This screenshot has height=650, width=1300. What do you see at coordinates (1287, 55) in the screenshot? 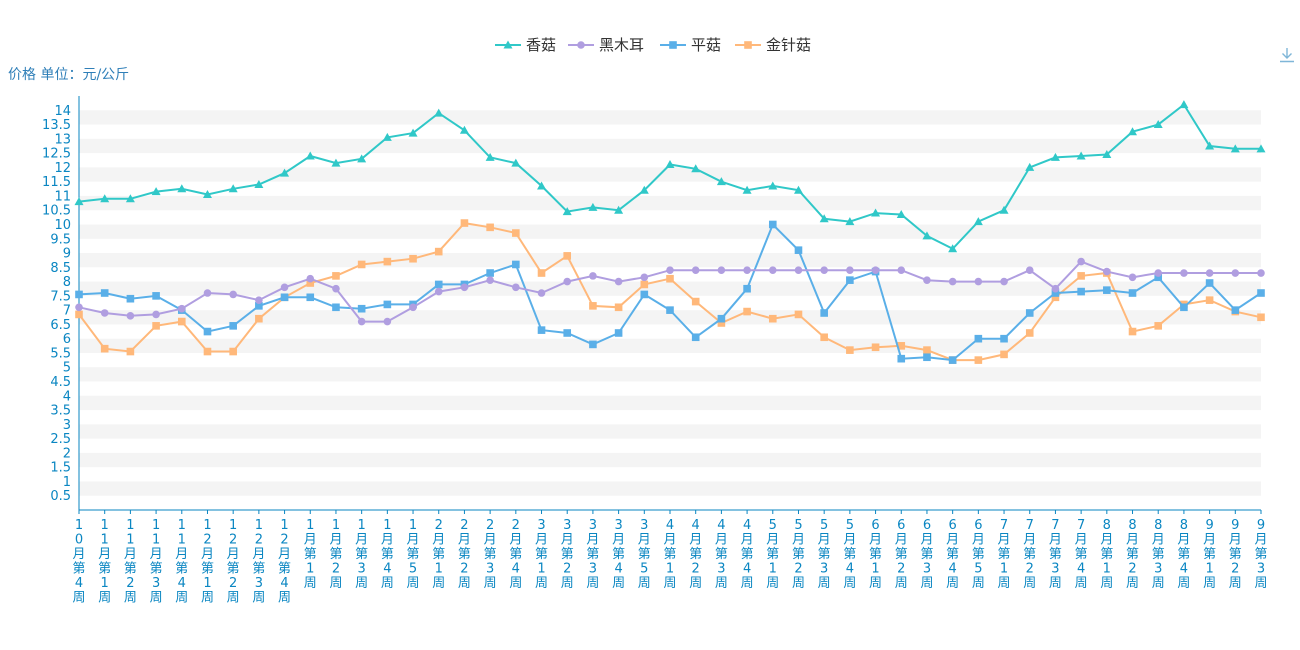
I see `download-icon` at bounding box center [1287, 55].